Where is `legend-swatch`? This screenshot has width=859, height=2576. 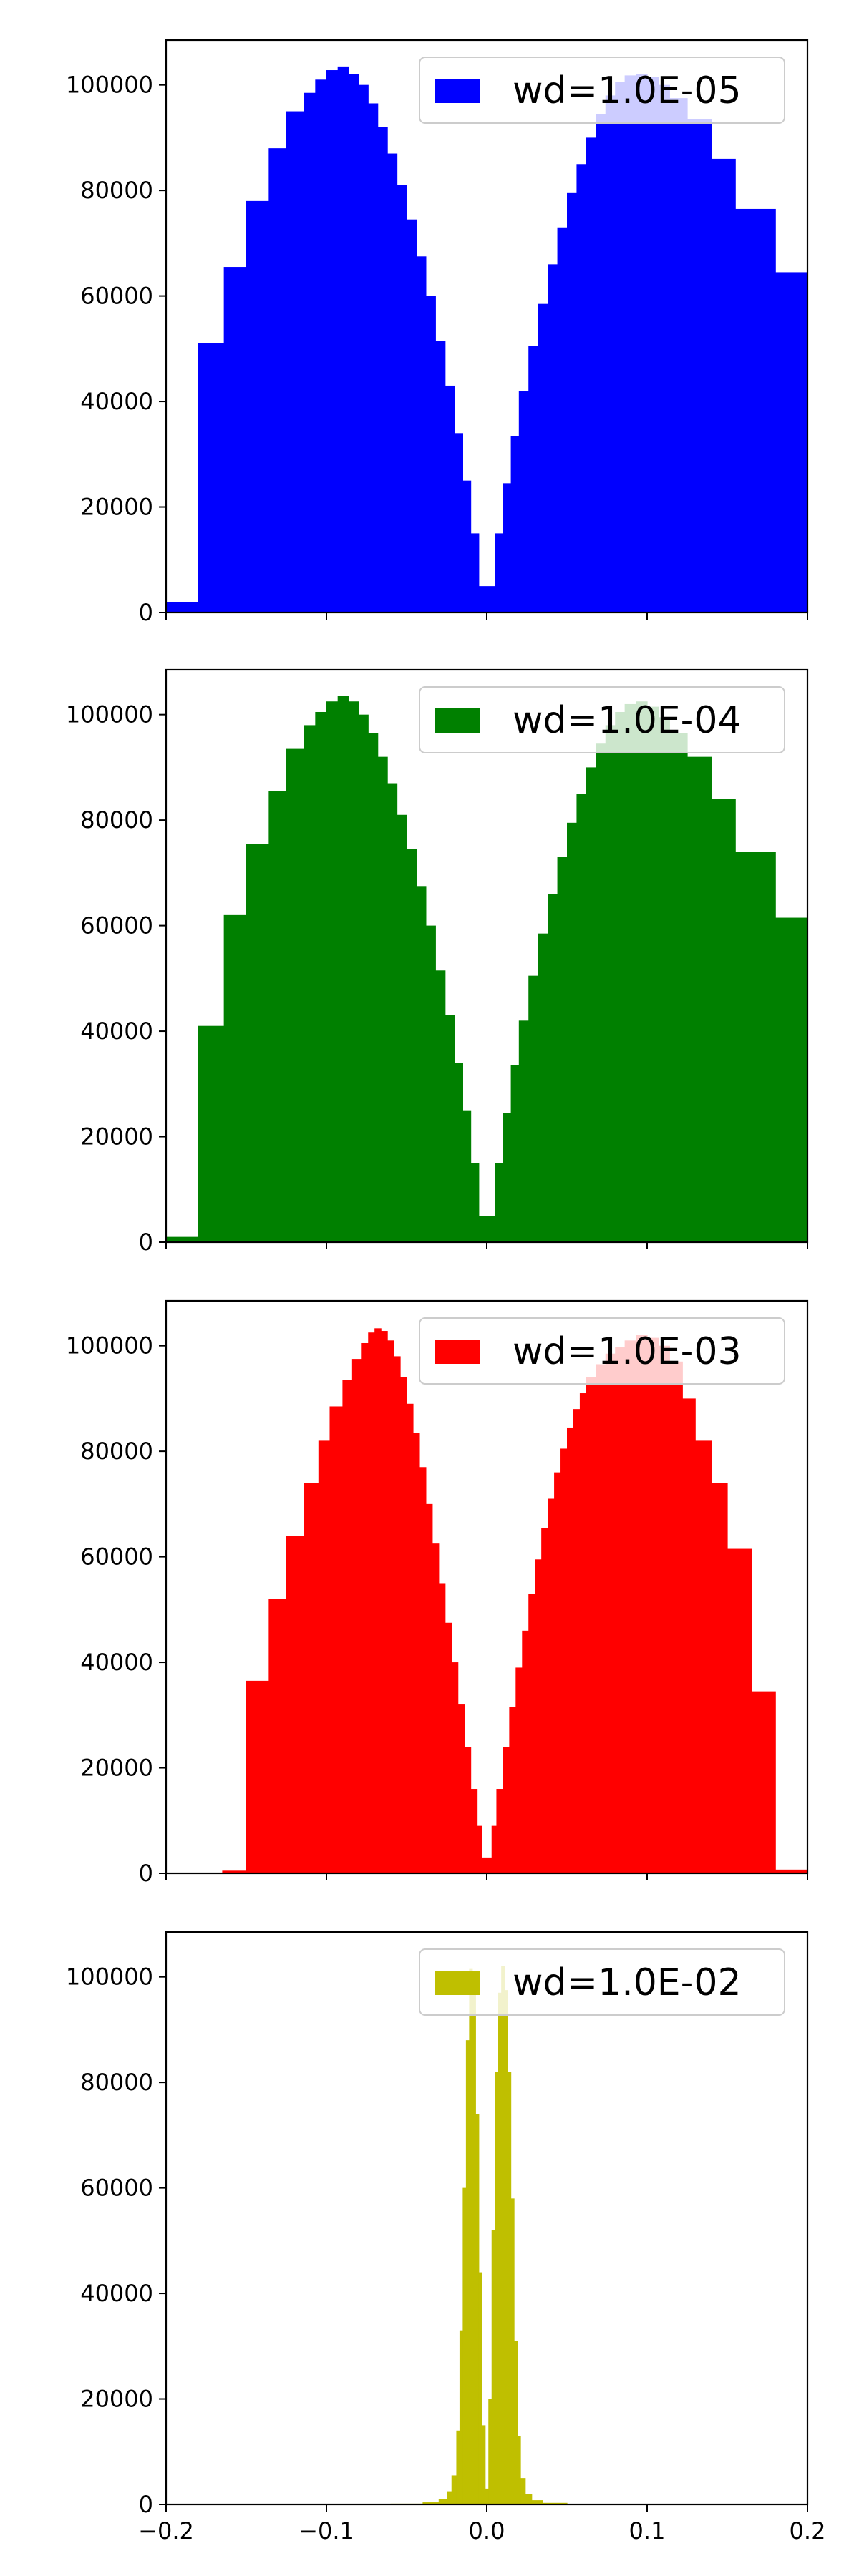 legend-swatch is located at coordinates (457, 91).